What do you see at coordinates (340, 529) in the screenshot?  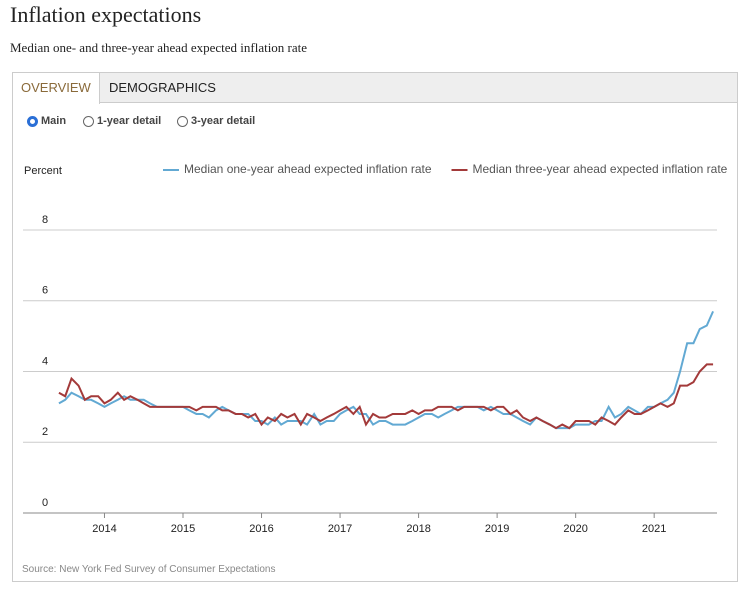 I see `x-tick-label: 2017` at bounding box center [340, 529].